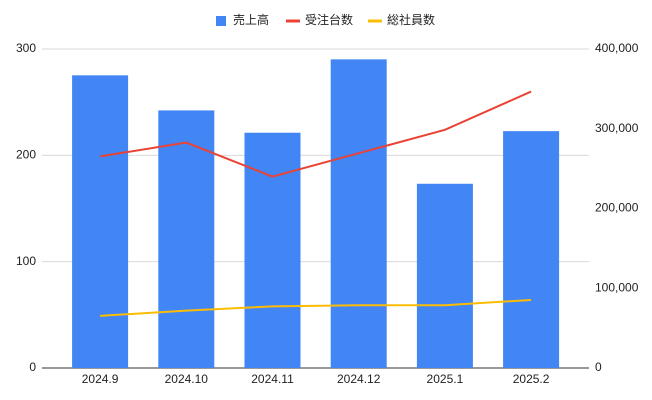 The width and height of the screenshot is (652, 400). Describe the element at coordinates (329, 19) in the screenshot. I see `legend-label: 受注台数` at that location.